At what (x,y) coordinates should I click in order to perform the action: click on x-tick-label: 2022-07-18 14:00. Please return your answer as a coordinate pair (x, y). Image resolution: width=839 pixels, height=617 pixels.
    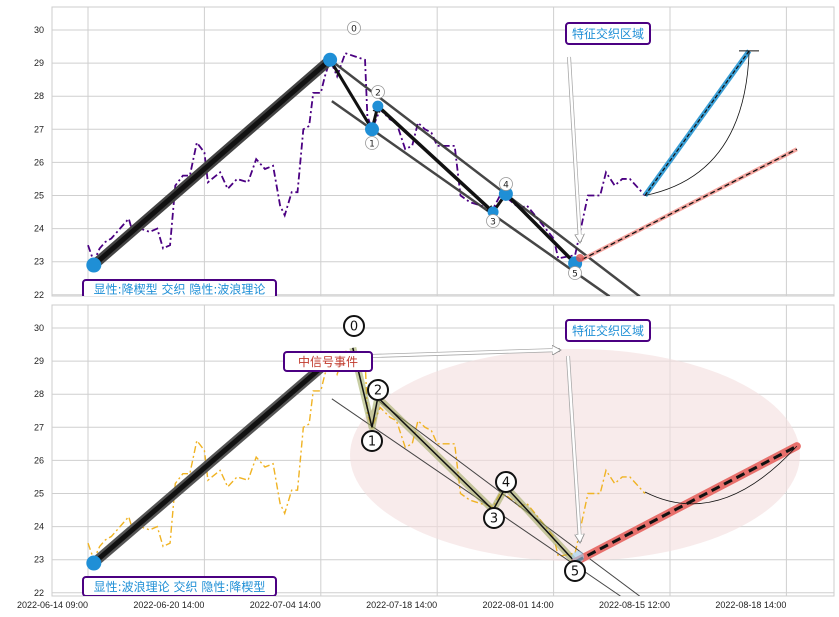
    Looking at the image, I should click on (401, 605).